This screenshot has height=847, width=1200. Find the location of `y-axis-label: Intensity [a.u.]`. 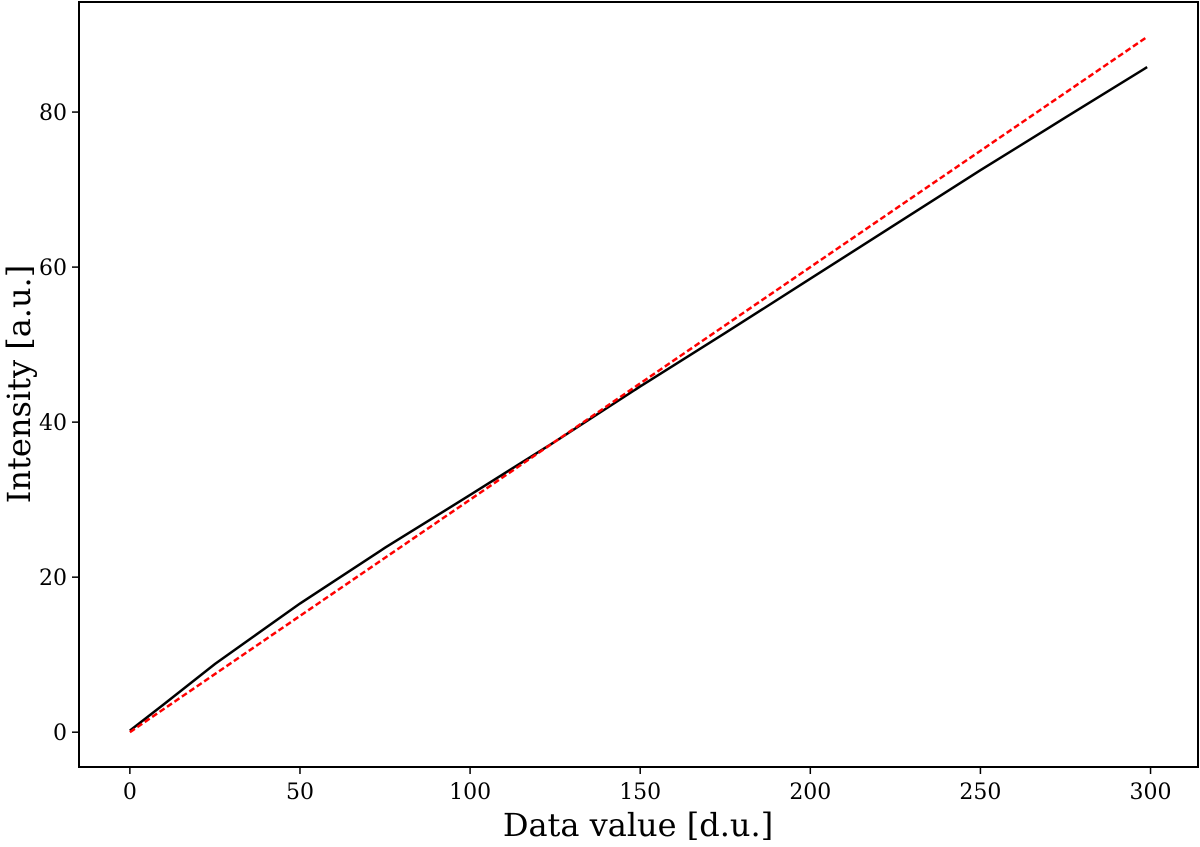

y-axis-label: Intensity [a.u.] is located at coordinates (19, 384).